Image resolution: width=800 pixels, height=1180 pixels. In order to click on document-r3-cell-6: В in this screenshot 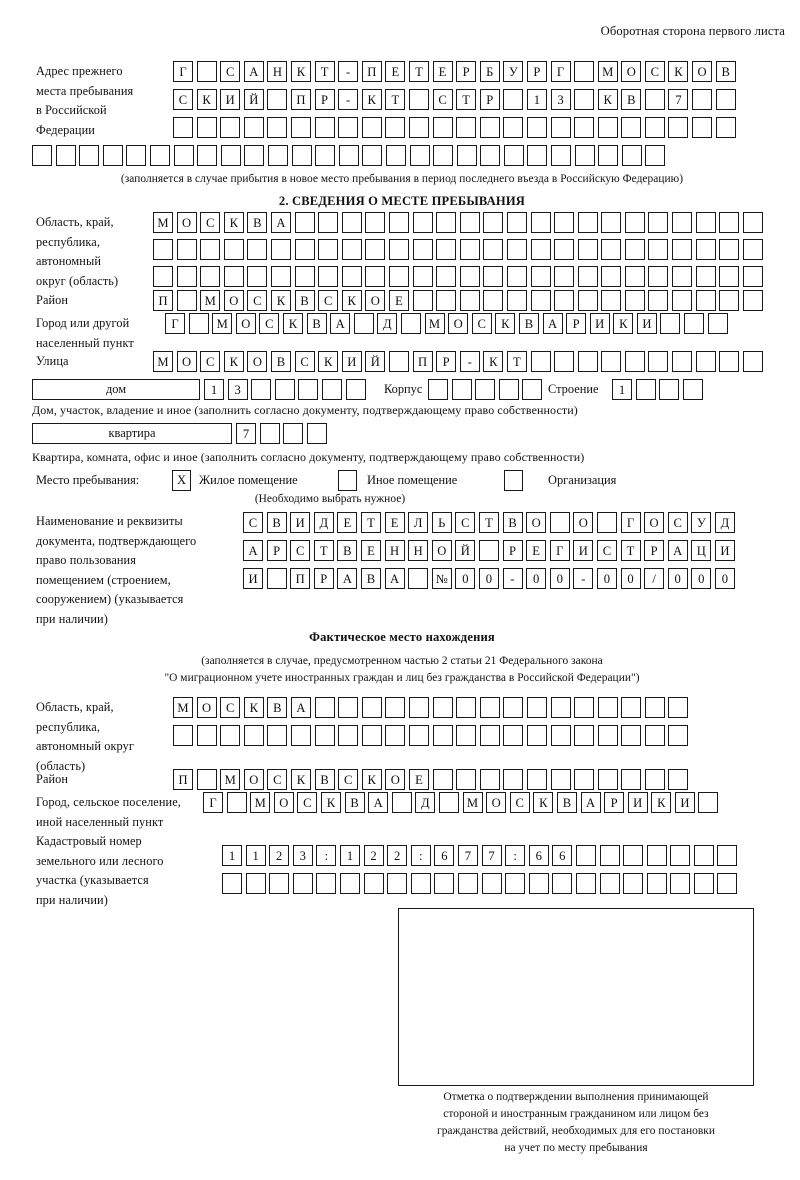, I will do `click(370, 578)`.